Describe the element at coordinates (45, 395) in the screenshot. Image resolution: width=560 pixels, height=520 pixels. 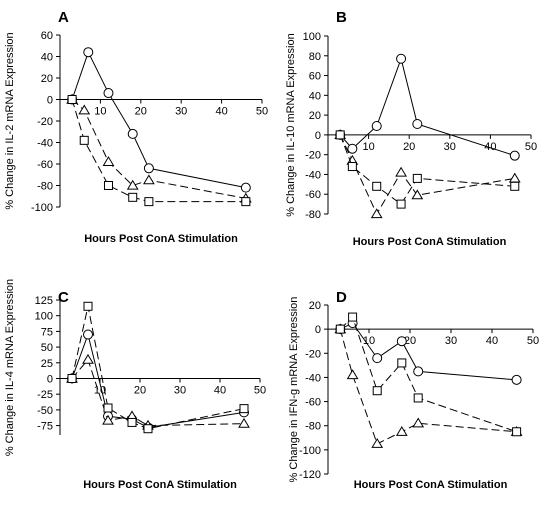
I see `y-tick-label: -25` at that location.